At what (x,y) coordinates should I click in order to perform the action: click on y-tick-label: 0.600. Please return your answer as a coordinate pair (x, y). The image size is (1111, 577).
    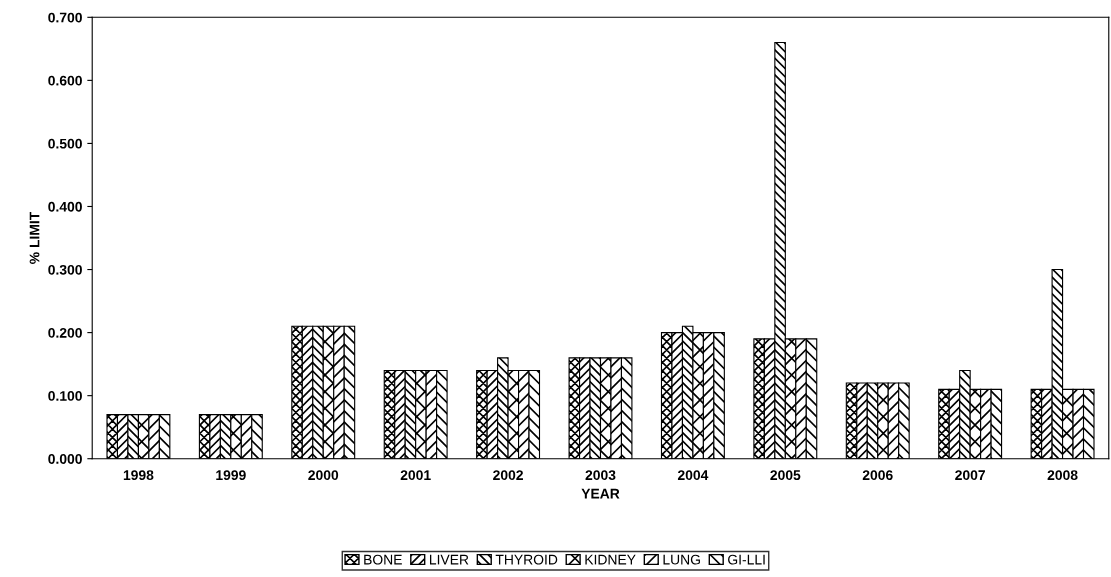
    Looking at the image, I should click on (65, 80).